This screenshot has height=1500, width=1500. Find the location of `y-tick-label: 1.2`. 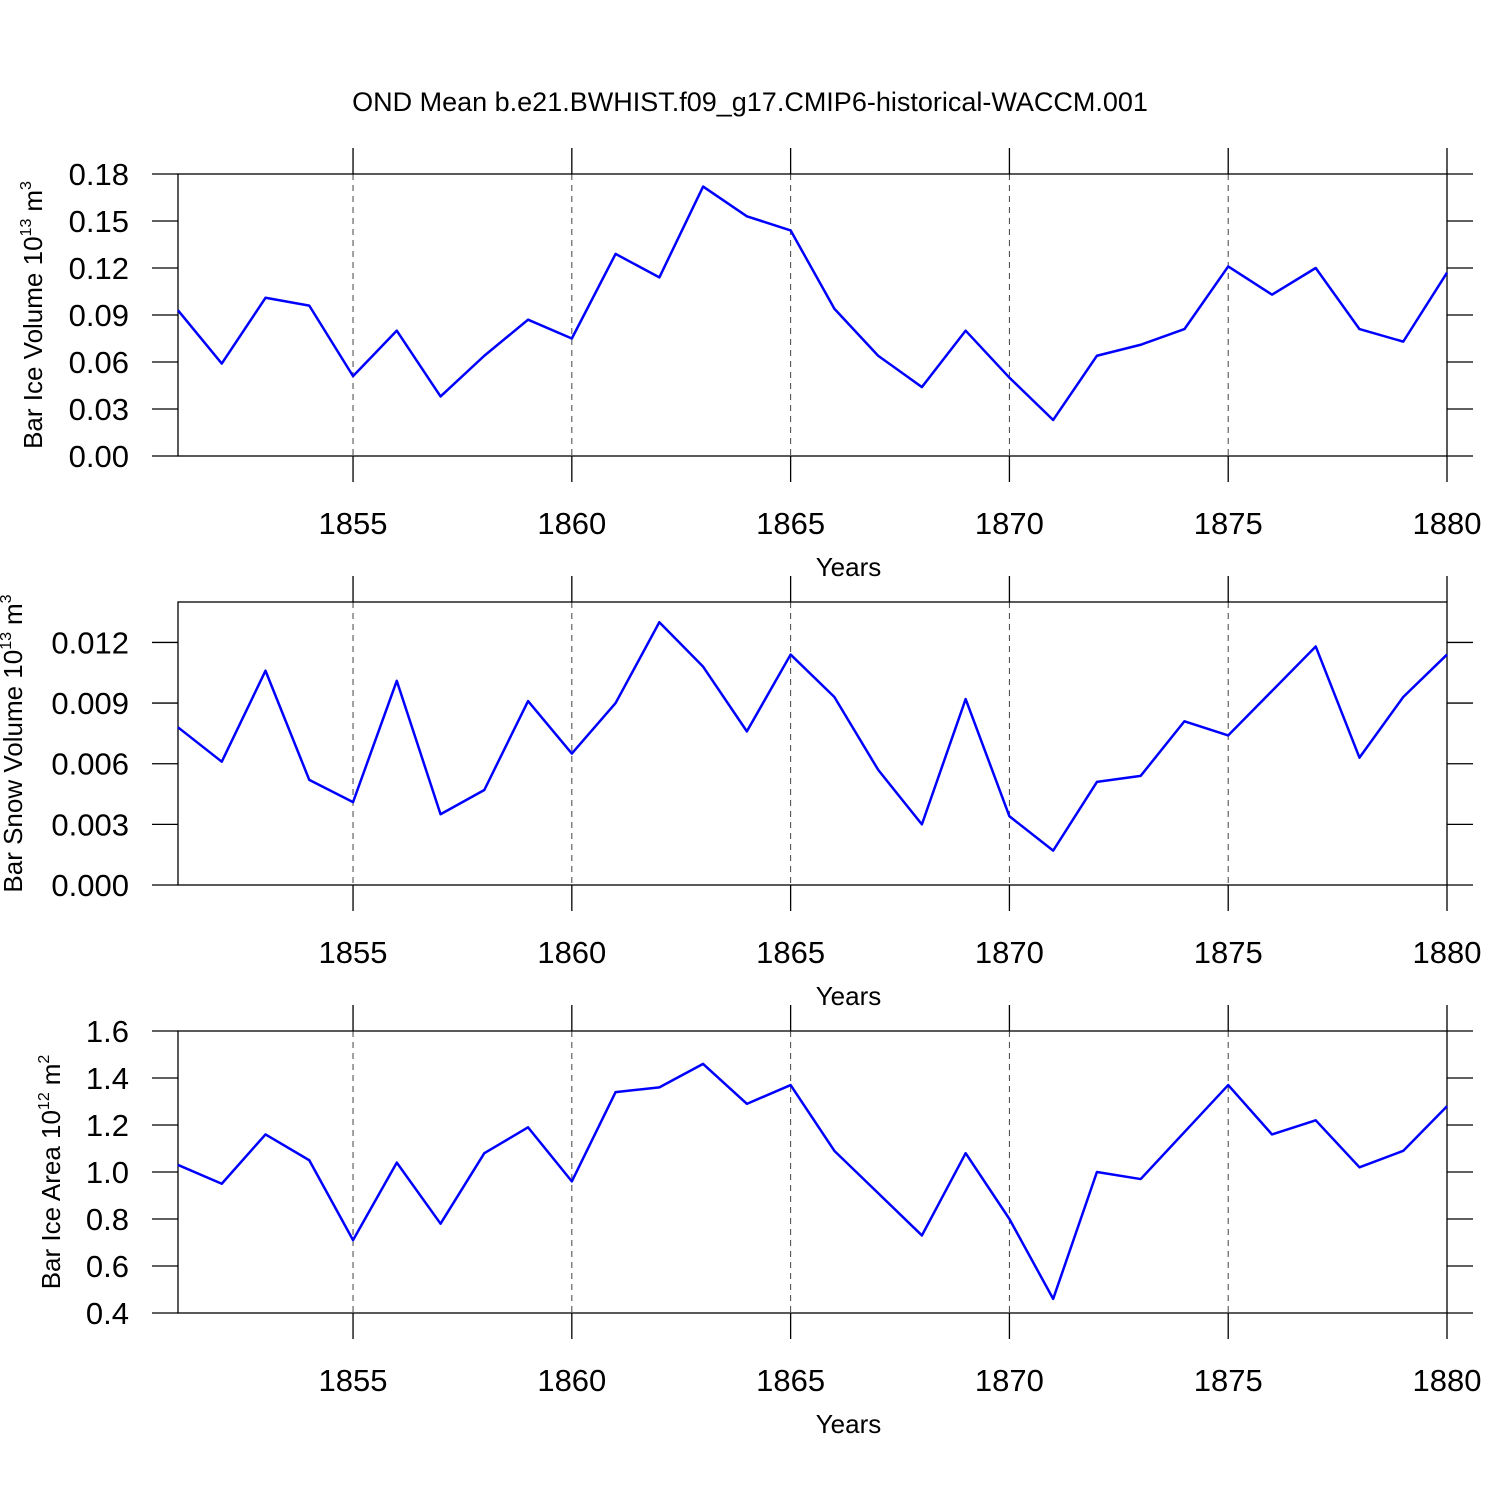

y-tick-label: 1.2 is located at coordinates (107, 1125).